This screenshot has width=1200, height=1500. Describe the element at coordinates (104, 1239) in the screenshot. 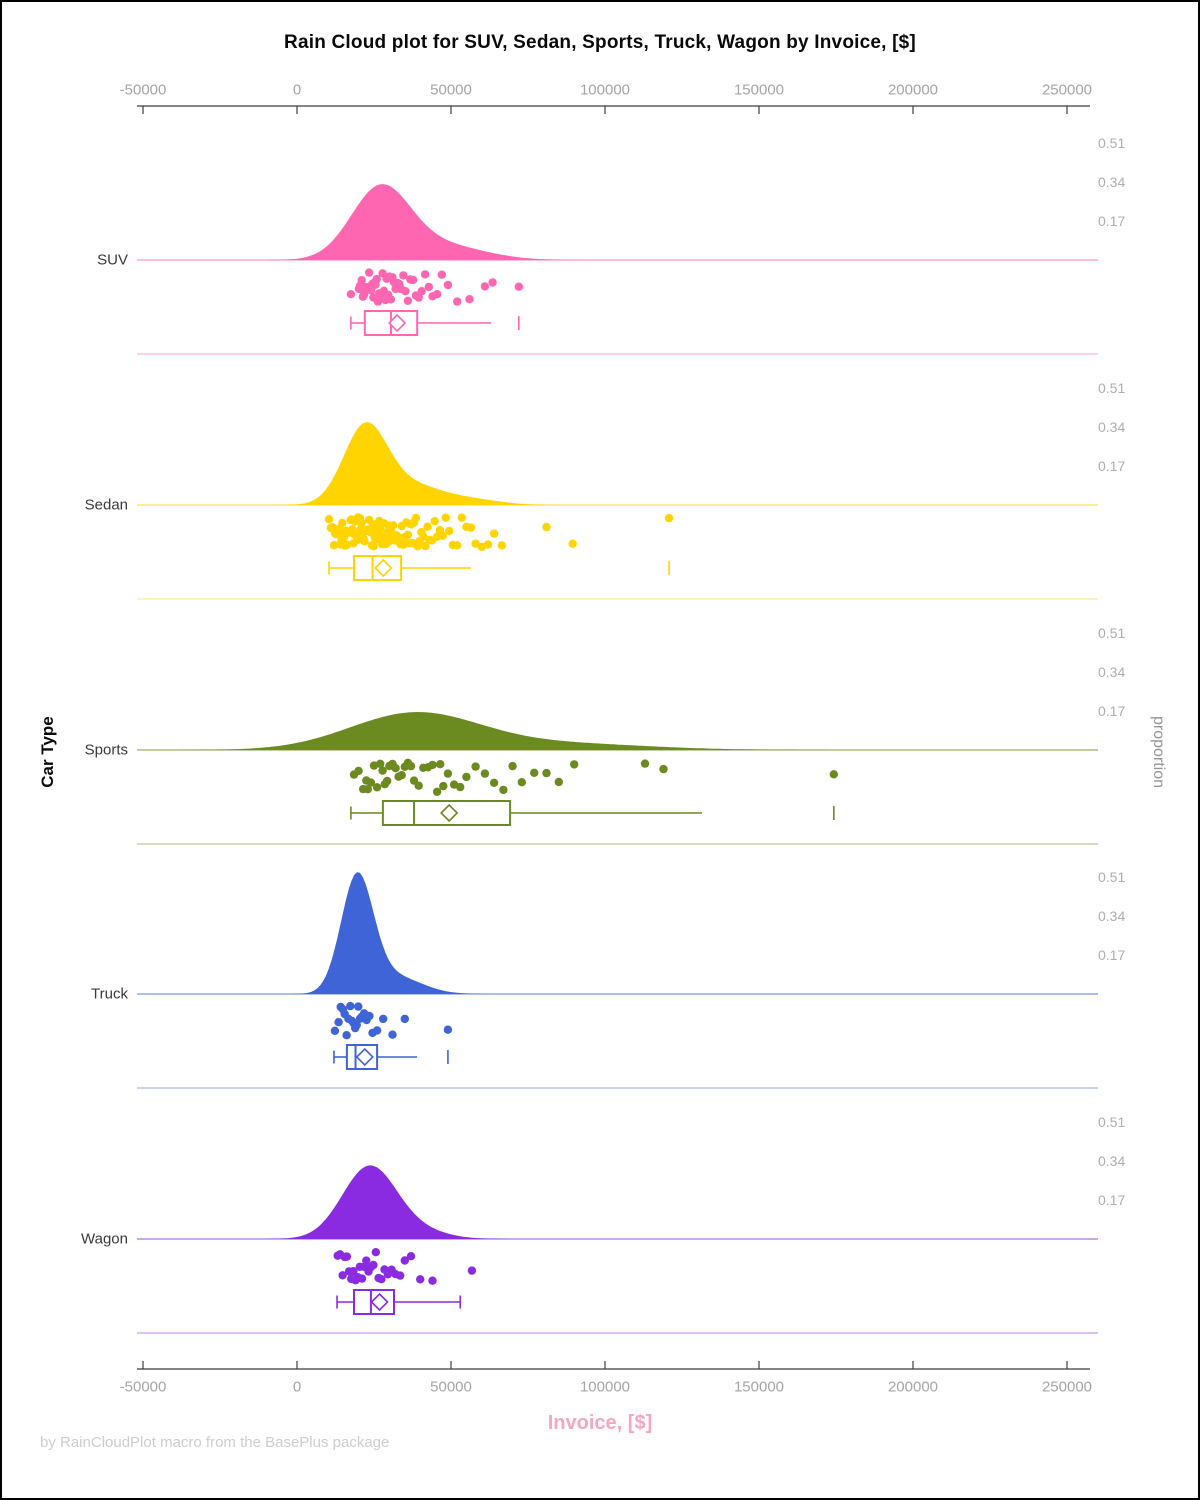

I see `category-label-wagon: Wagon` at that location.